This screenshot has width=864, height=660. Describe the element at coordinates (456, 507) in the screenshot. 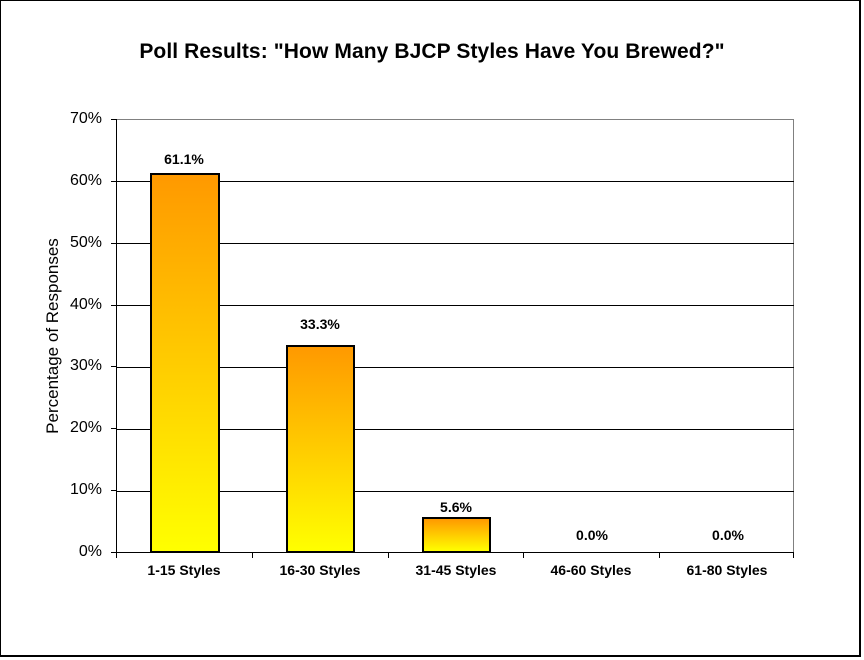

I see `data-label: 5.6%` at that location.